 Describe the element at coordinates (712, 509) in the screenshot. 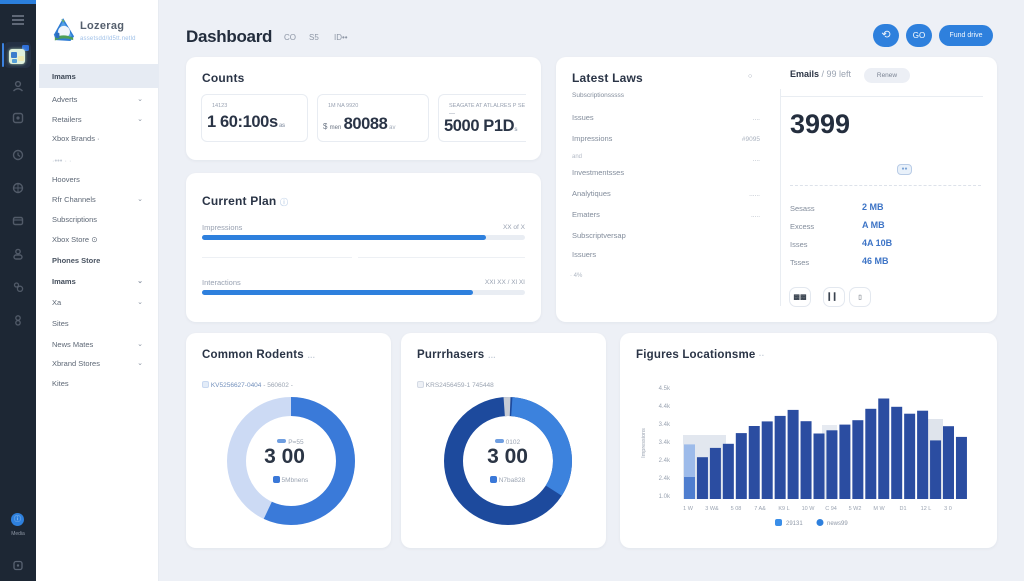

I see `svg-text: 3 W&` at that location.